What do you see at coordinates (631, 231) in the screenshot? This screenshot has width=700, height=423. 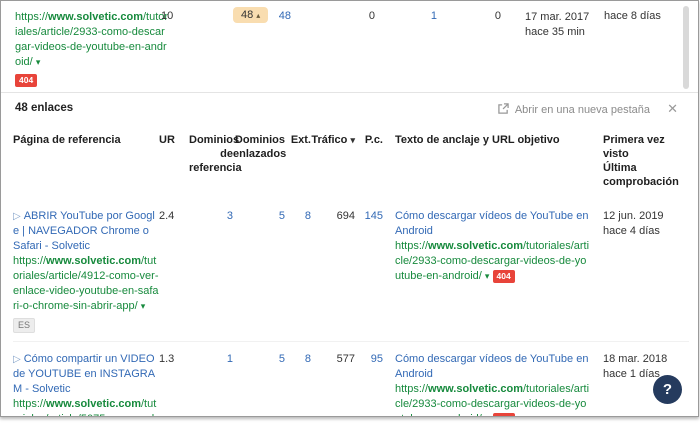 I see `last-check-date: hace 4 días` at bounding box center [631, 231].